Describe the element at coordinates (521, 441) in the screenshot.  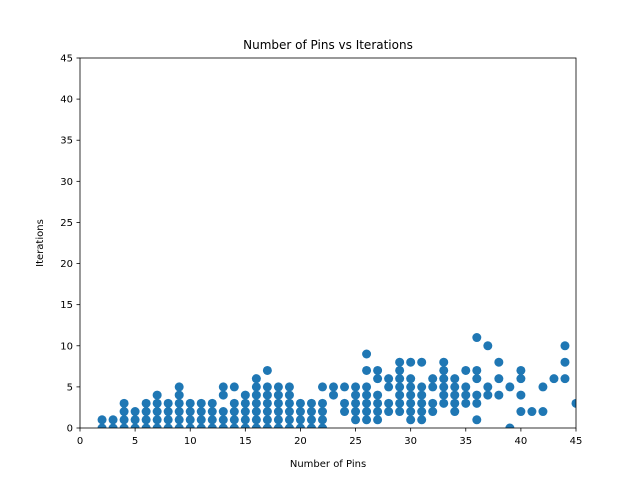
I see `x-tick-label: 40` at that location.